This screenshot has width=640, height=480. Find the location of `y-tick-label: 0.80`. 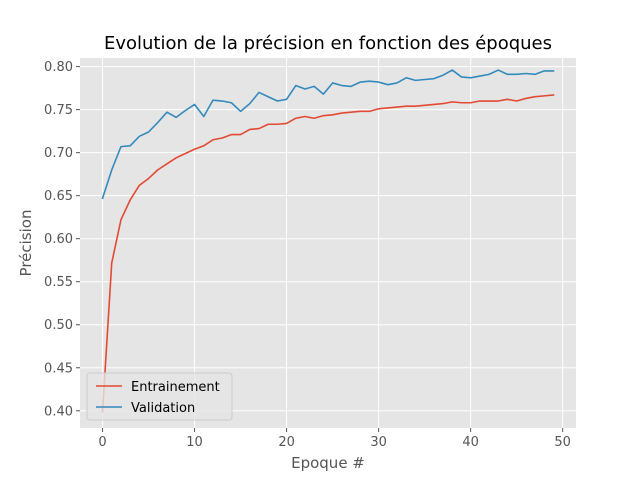

y-tick-label: 0.80 is located at coordinates (58, 67).